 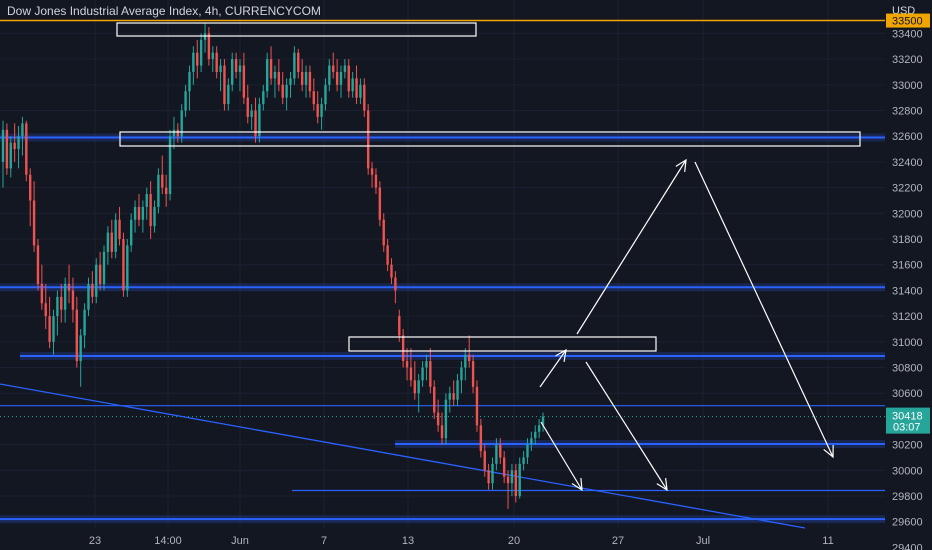 I want to click on countdown-label: 03:07, so click(x=907, y=428).